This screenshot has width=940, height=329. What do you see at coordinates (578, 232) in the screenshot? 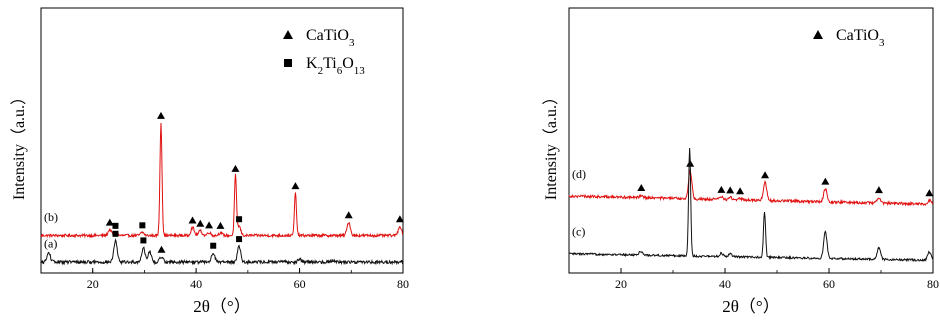
I see `series-label-c: (c)` at bounding box center [578, 232].